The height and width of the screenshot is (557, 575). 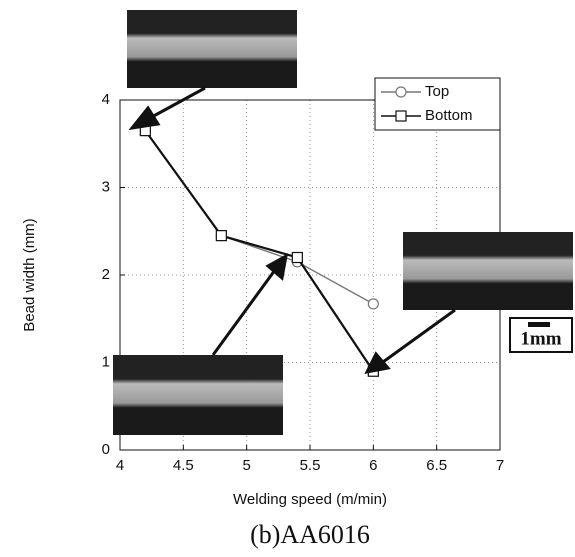 What do you see at coordinates (106, 186) in the screenshot?
I see `y-tick-label: 3` at bounding box center [106, 186].